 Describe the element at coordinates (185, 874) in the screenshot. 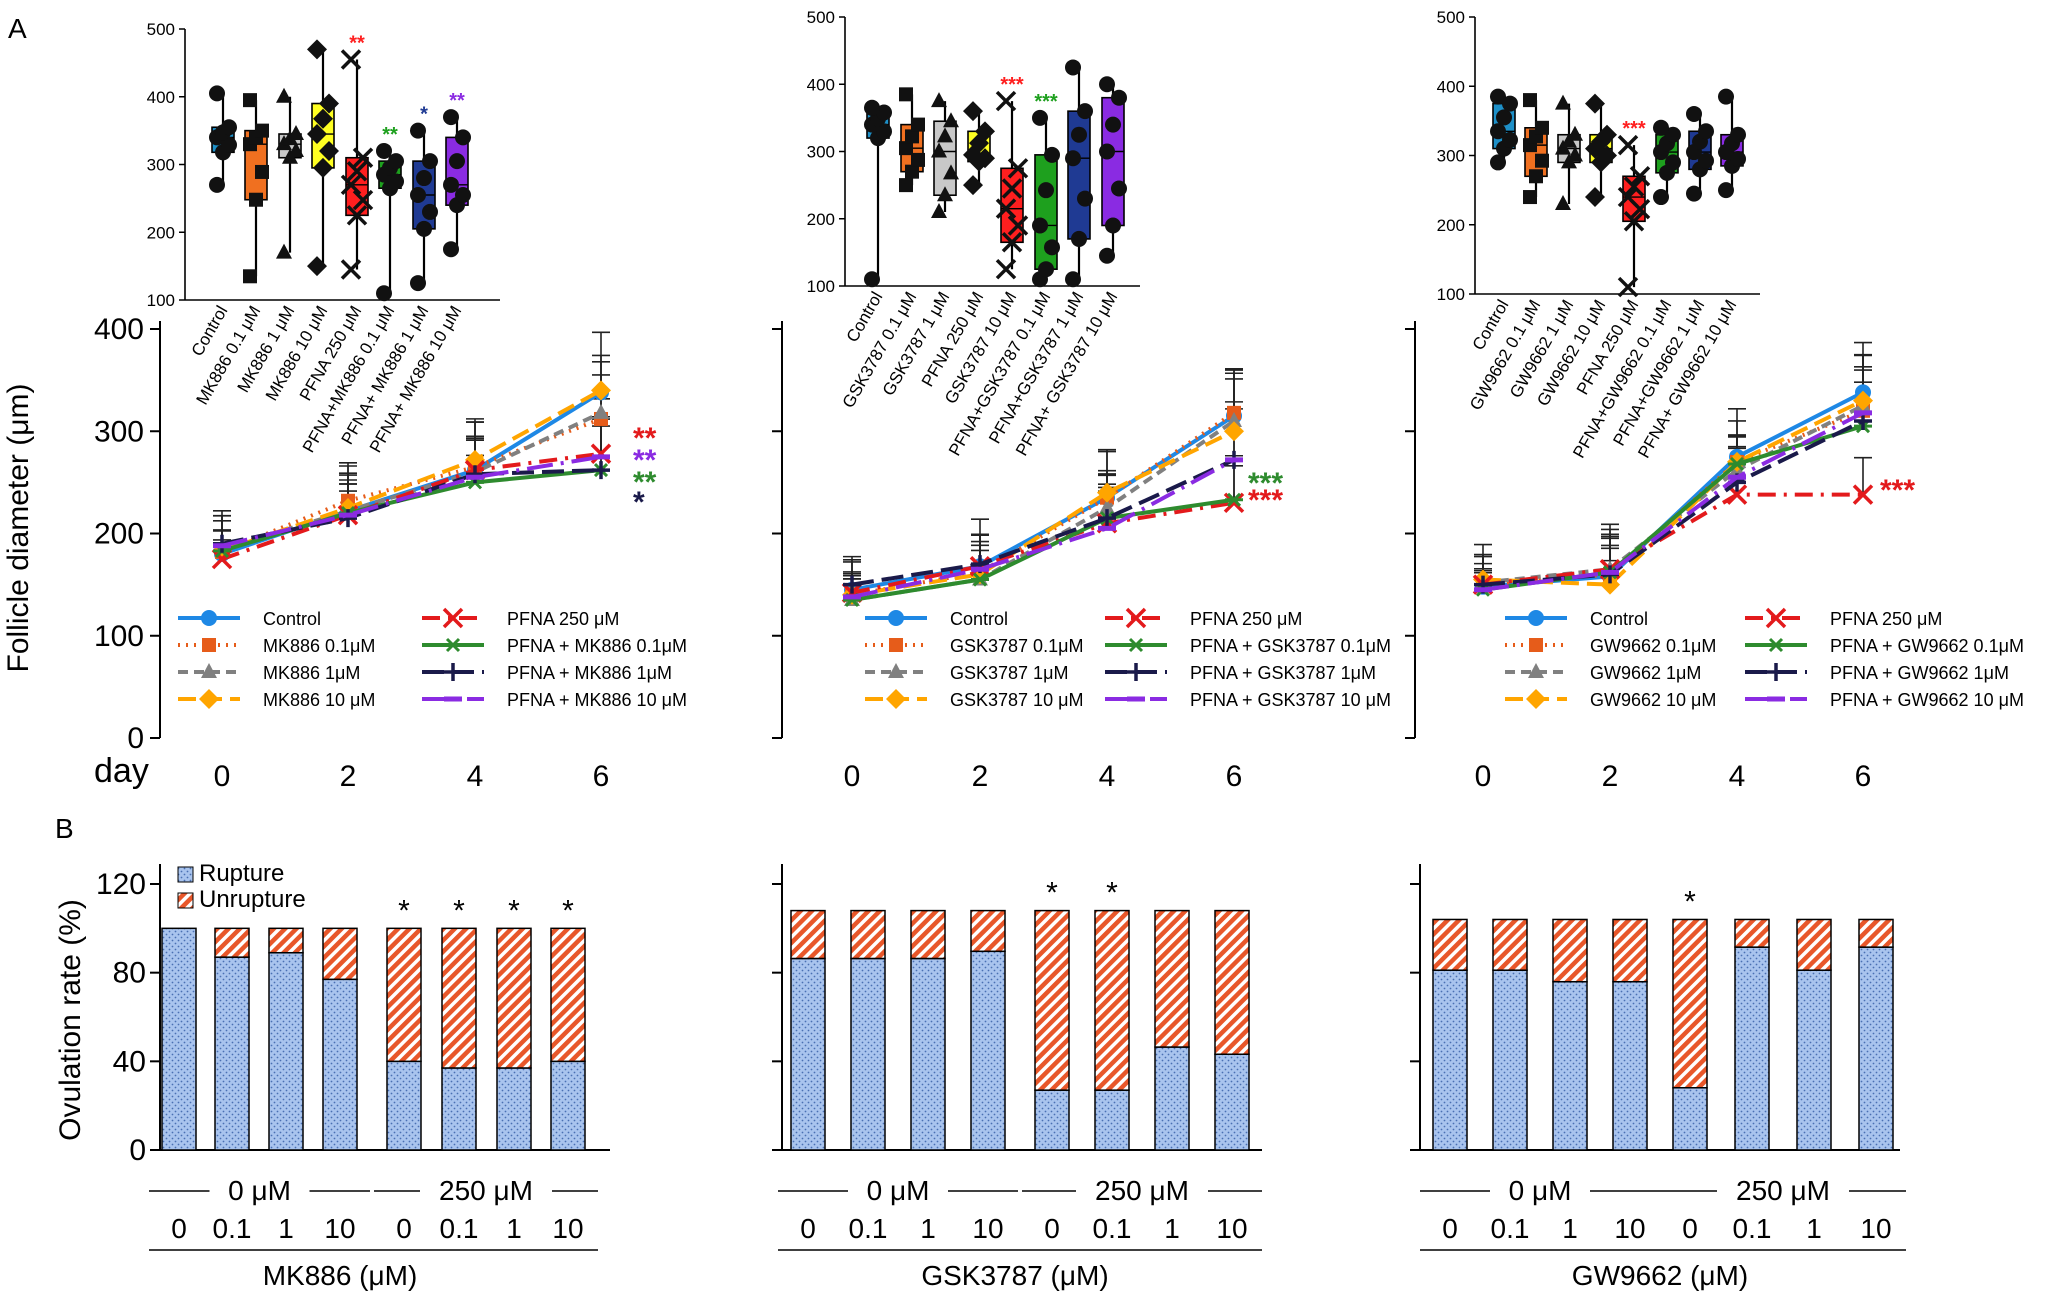

I see `legend-rupture-swatch` at that location.